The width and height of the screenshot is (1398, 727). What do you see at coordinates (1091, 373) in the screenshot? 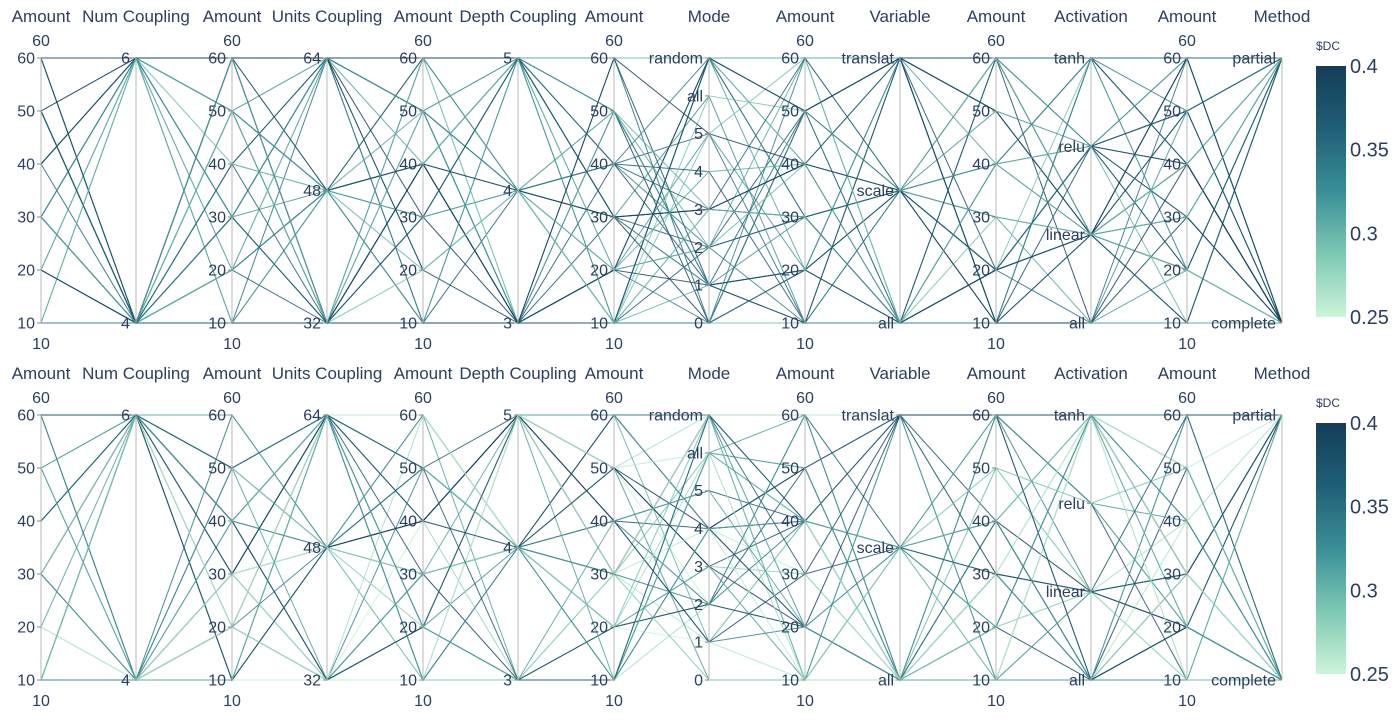
I see `axis-title: Activation` at bounding box center [1091, 373].